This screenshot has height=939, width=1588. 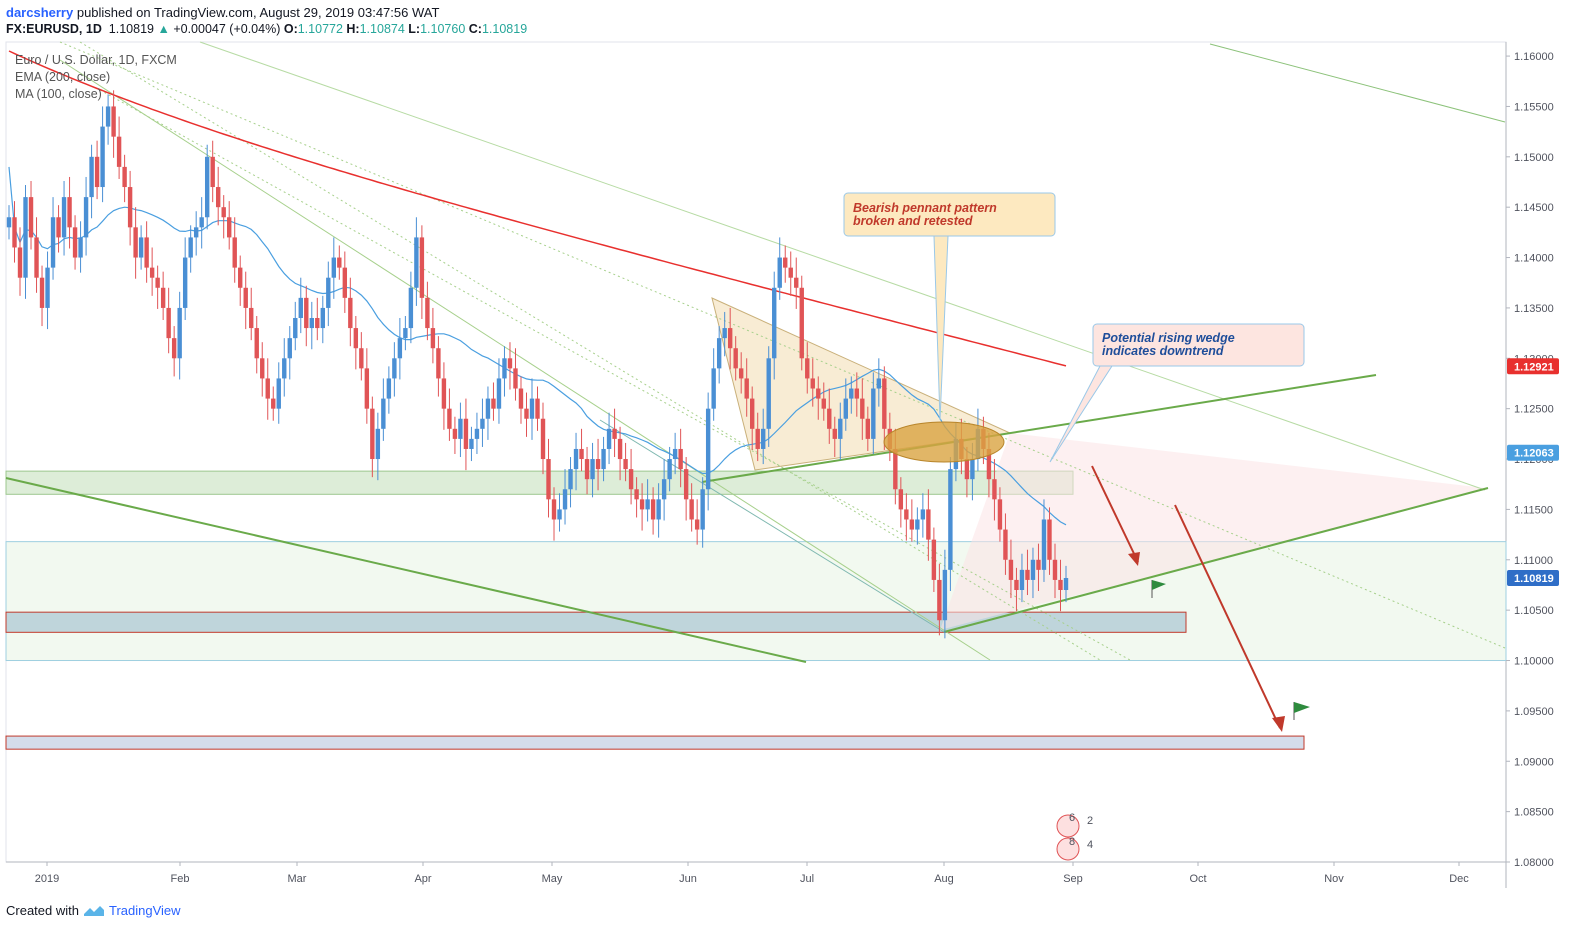 I want to click on price-tick: 1.14500, so click(x=1534, y=208).